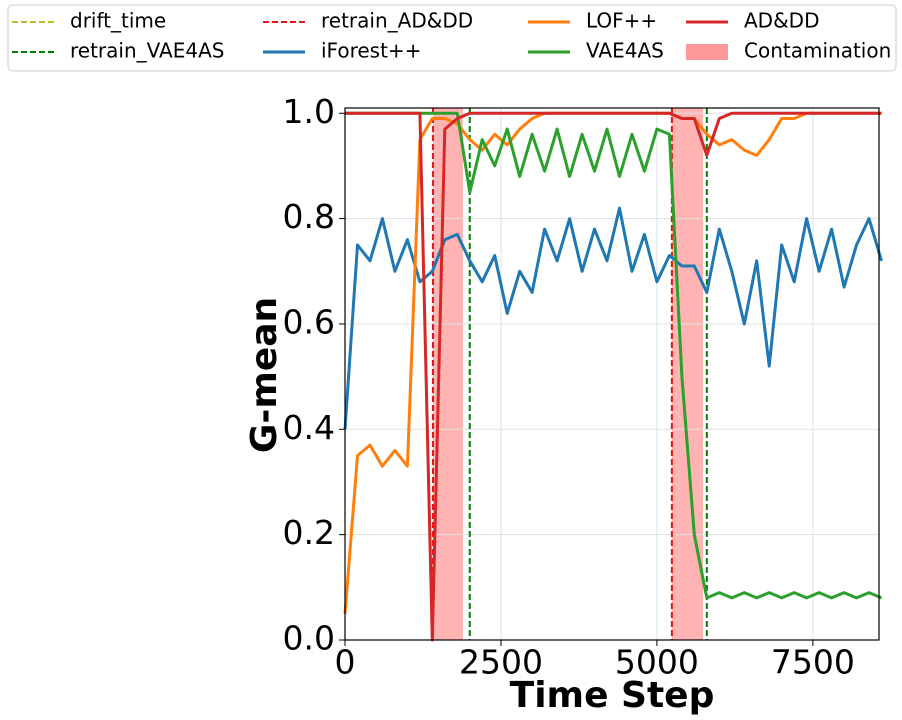 The image size is (902, 720). Describe the element at coordinates (781, 21) in the screenshot. I see `legend-label: AD&DD` at that location.